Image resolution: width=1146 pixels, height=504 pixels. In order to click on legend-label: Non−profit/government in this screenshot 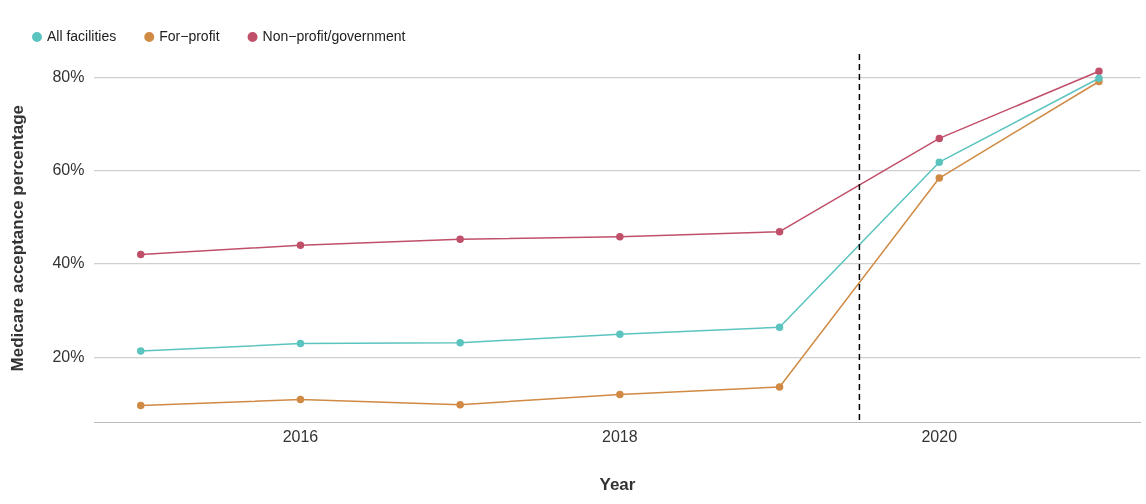, I will do `click(334, 35)`.